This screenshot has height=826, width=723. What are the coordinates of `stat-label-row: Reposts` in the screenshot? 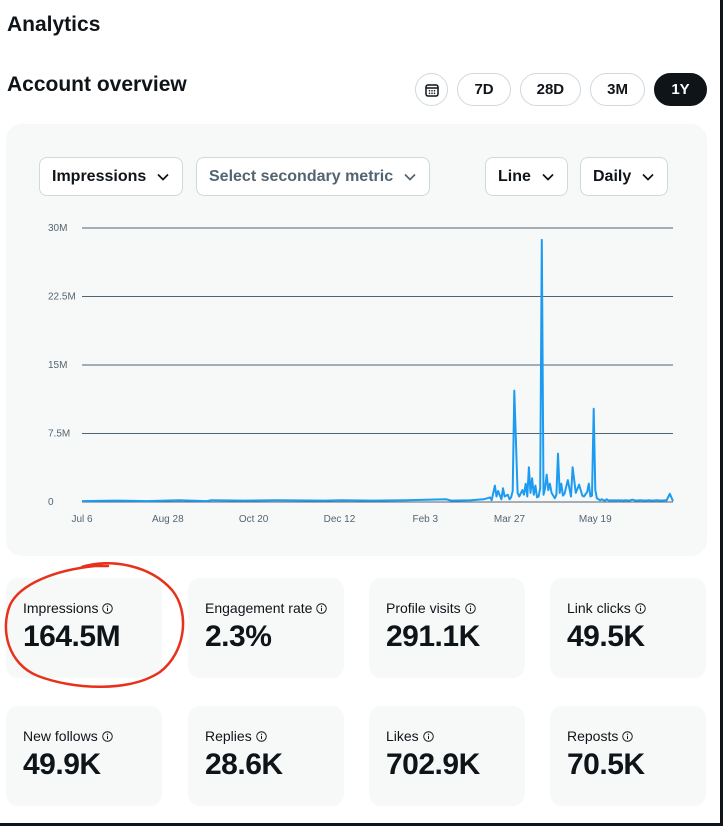 It's located at (600, 736).